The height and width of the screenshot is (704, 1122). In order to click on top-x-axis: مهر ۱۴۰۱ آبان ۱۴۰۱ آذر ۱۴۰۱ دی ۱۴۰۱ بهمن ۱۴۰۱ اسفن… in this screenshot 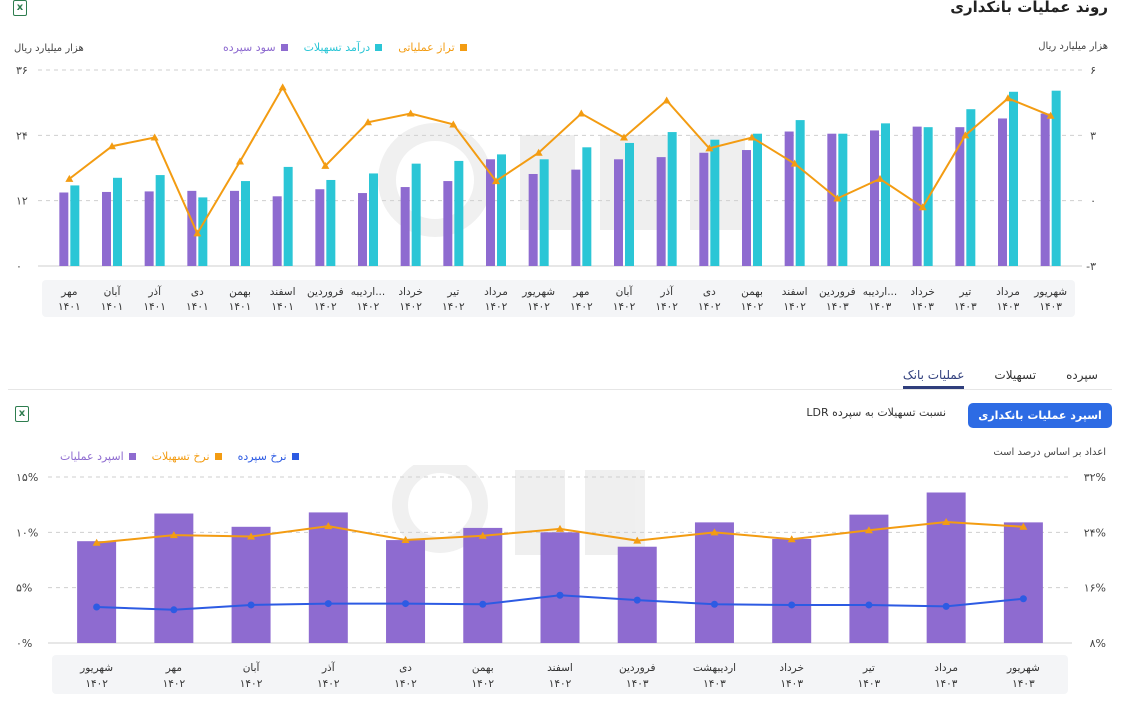, I will do `click(562, 299)`.